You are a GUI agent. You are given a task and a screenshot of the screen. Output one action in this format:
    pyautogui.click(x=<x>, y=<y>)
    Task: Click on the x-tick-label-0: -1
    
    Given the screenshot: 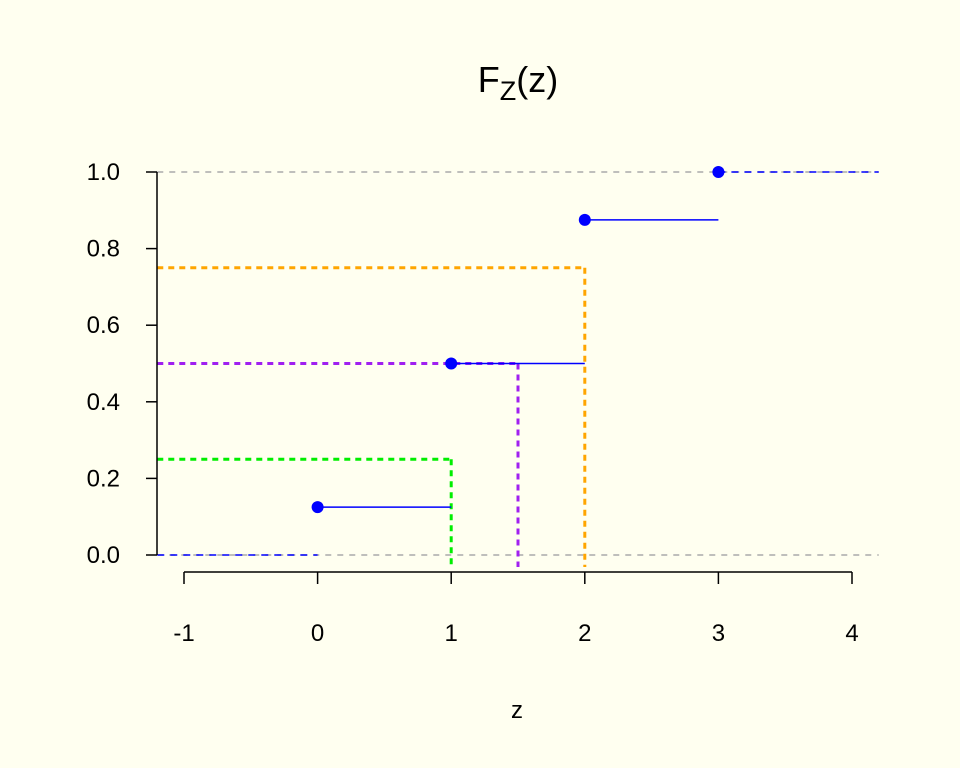 What is the action you would take?
    pyautogui.click(x=183, y=633)
    